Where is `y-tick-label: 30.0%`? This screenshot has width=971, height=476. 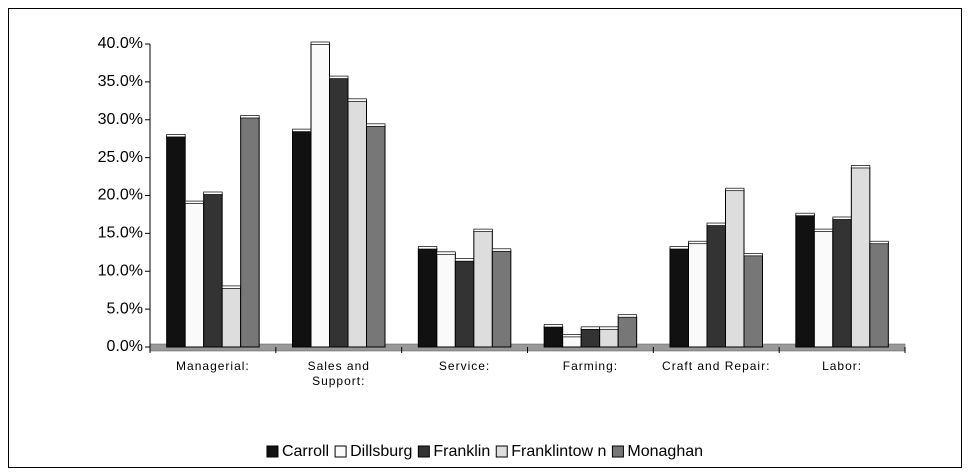
y-tick-label: 30.0% is located at coordinates (120, 119).